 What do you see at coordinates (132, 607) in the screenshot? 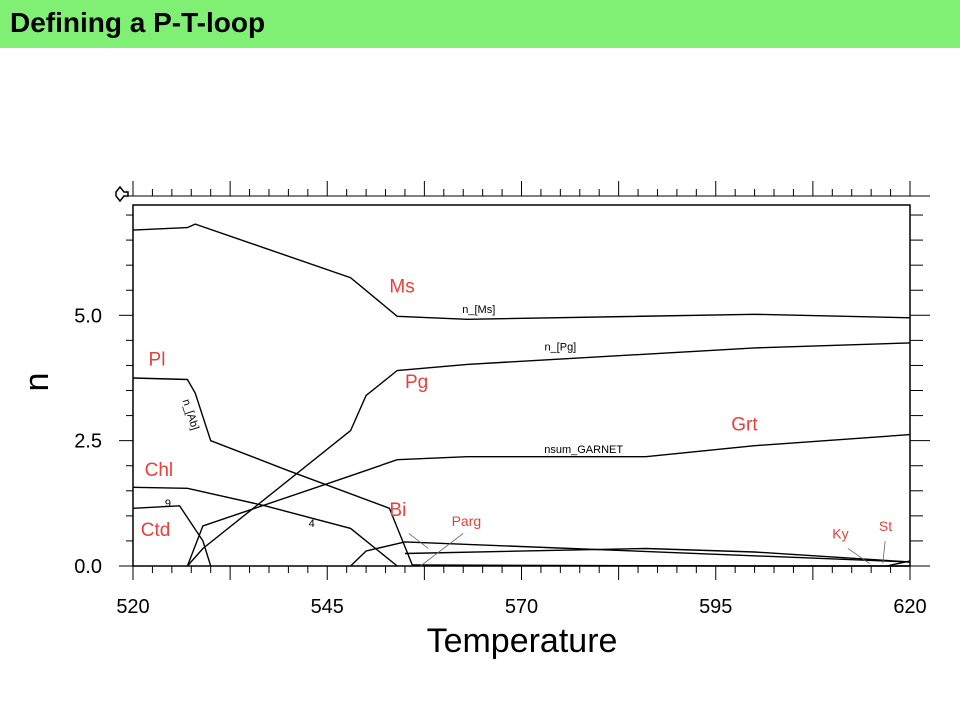
I see `x-tick-label: 520` at bounding box center [132, 607].